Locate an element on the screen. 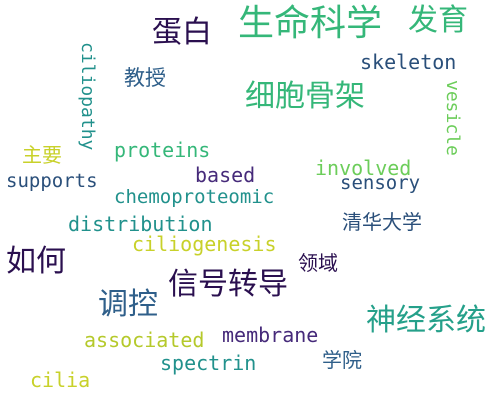 The image size is (500, 400). word-life-science: 生命科学 is located at coordinates (310, 23).